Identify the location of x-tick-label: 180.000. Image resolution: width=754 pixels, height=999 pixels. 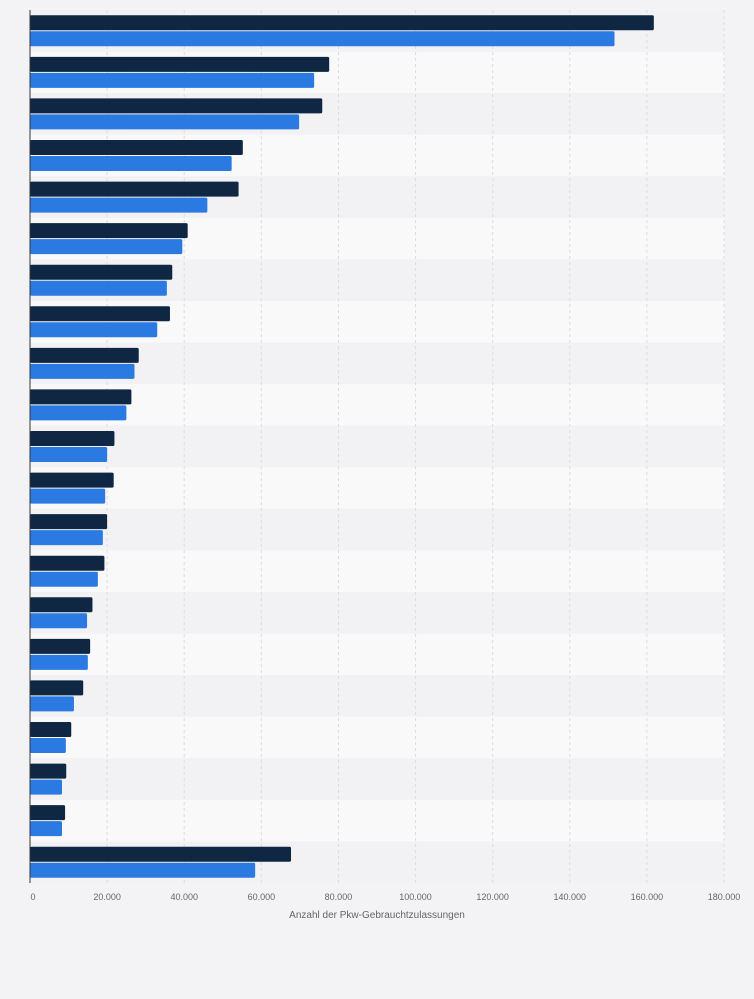
(724, 897).